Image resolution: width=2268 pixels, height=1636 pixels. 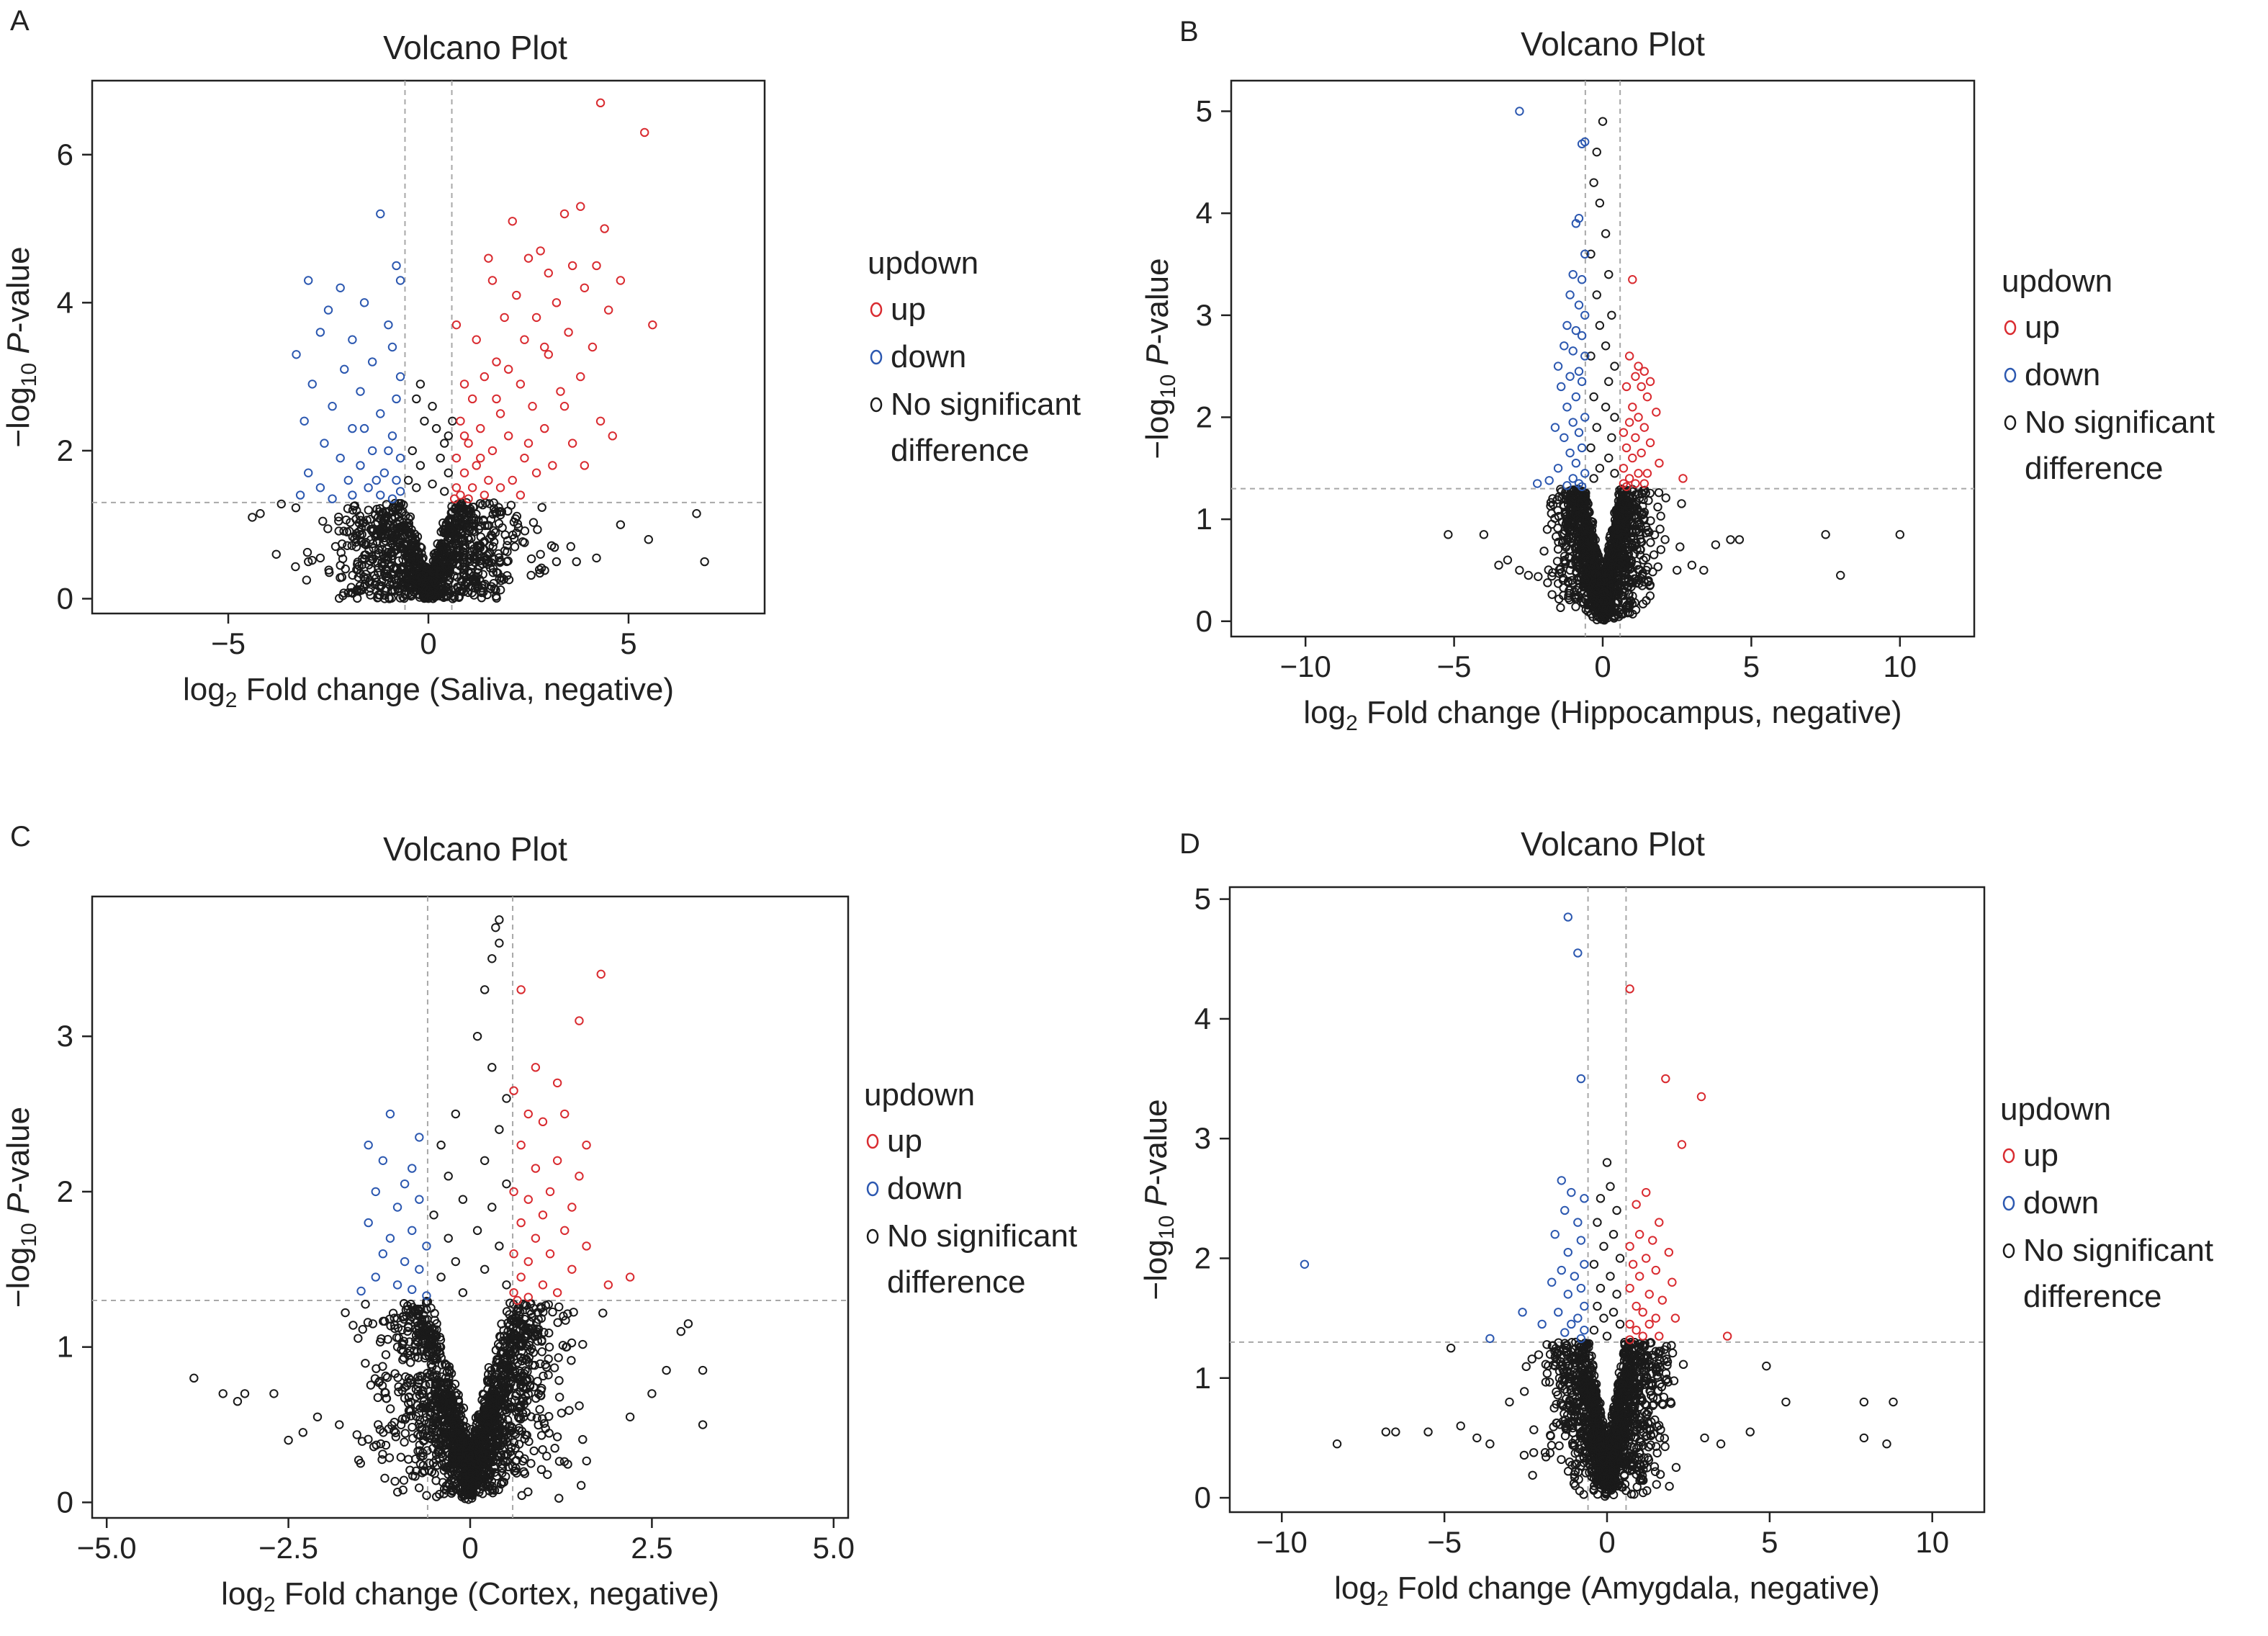 What do you see at coordinates (1202, 1258) in the screenshot?
I see `y-tick-label: 2` at bounding box center [1202, 1258].